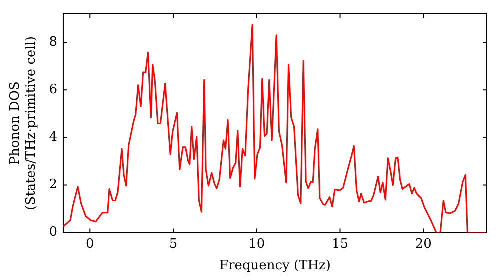  Describe the element at coordinates (53, 90) in the screenshot. I see `y-tick-label: 6` at that location.